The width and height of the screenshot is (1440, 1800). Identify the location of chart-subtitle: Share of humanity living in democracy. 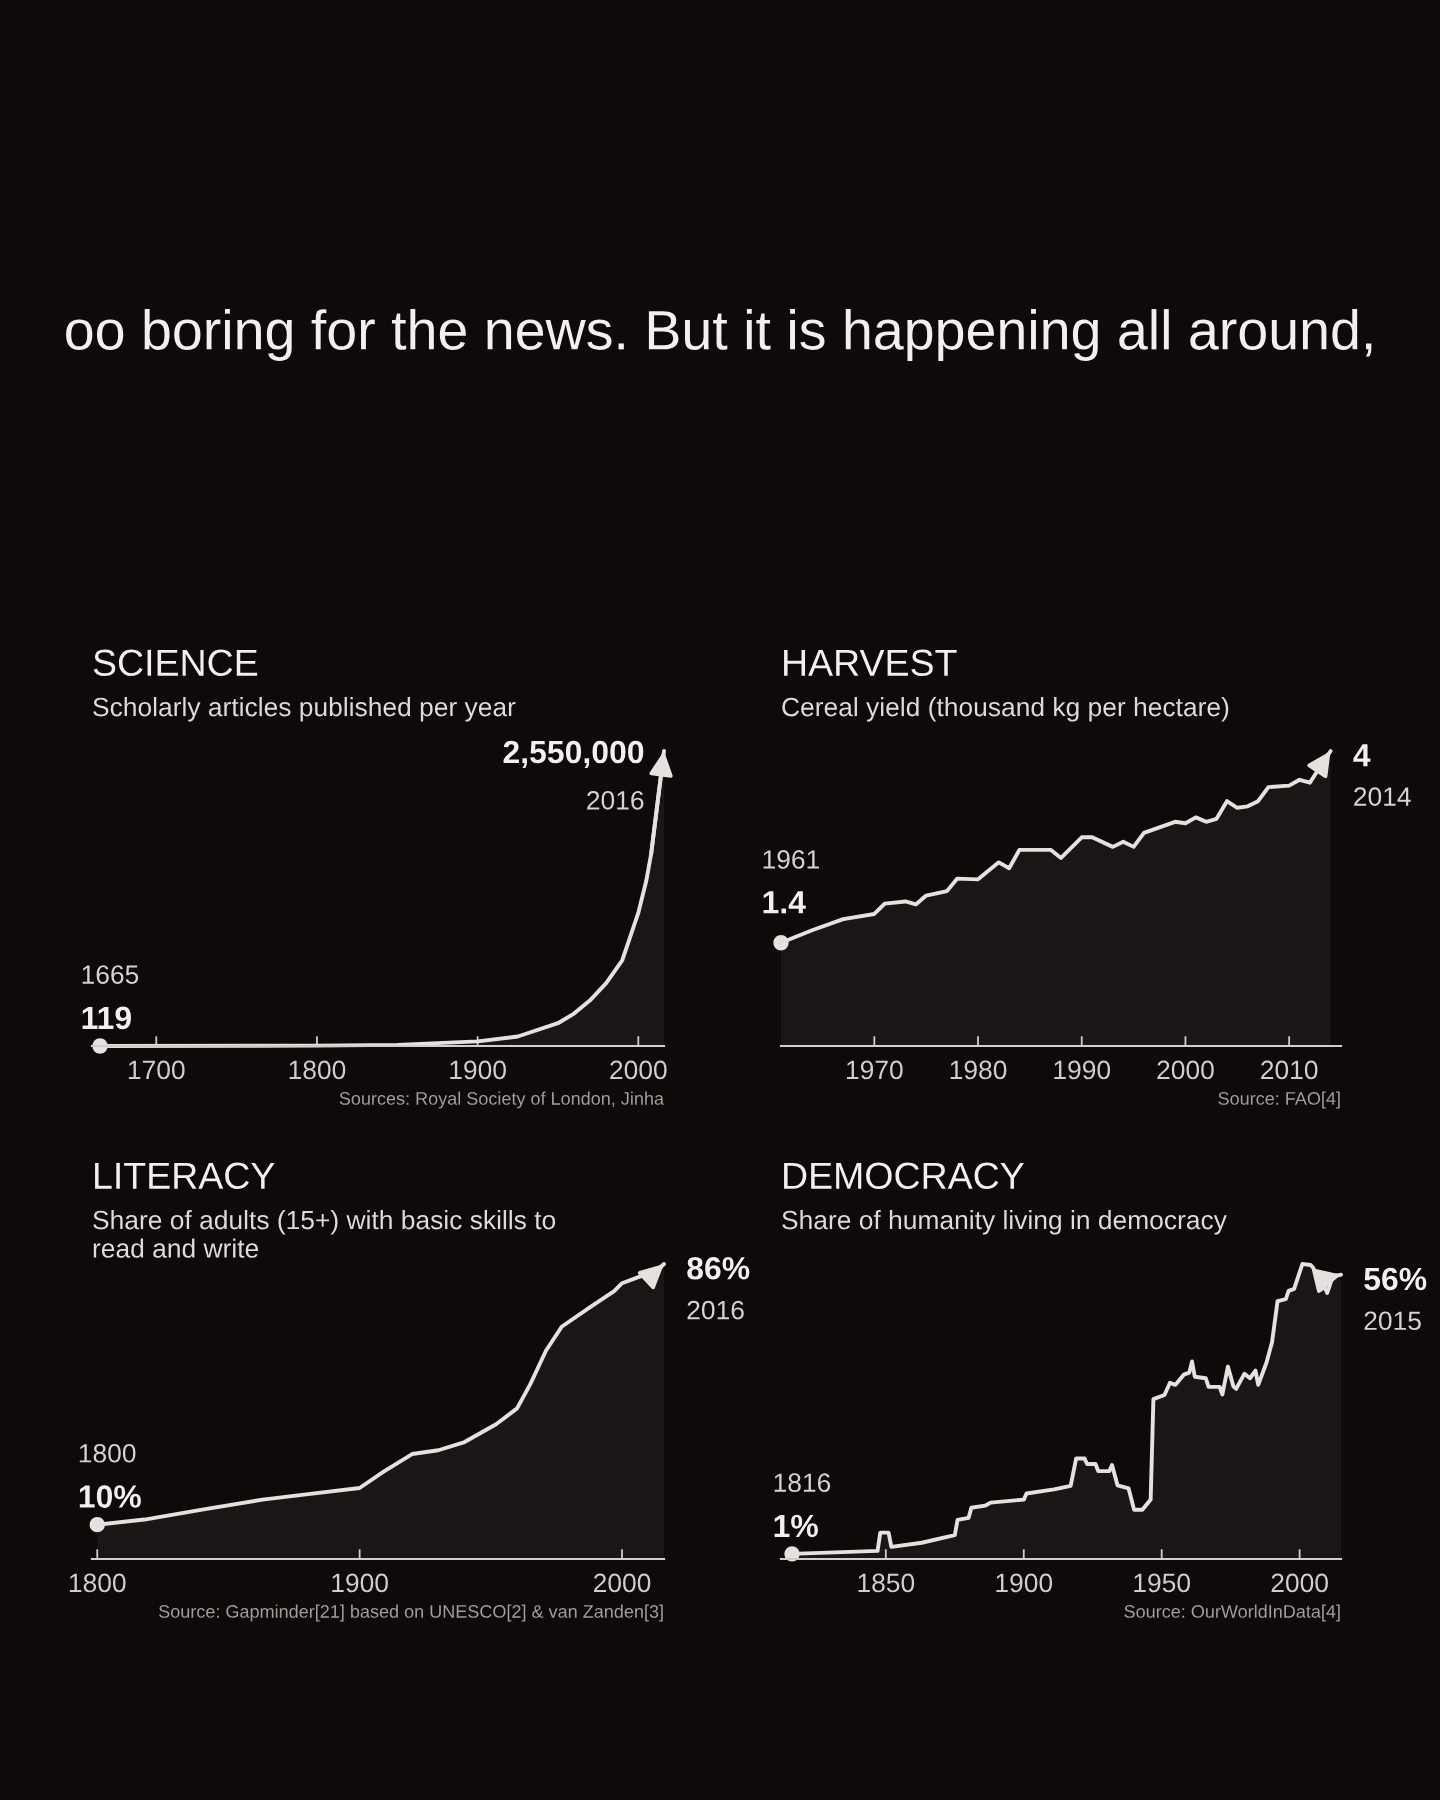
(1004, 1222).